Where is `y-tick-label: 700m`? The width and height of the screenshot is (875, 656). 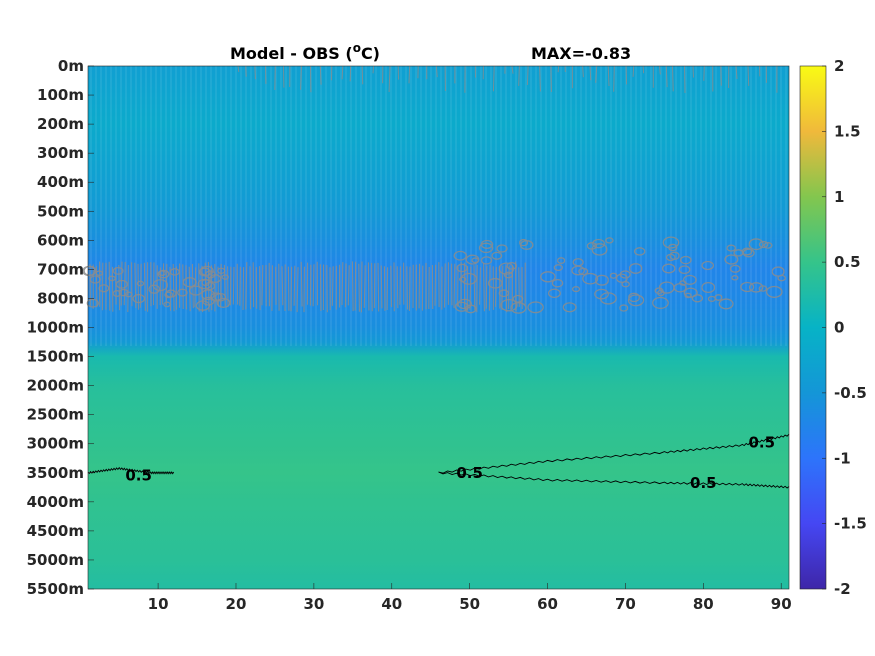
y-tick-label: 700m is located at coordinates (60, 269).